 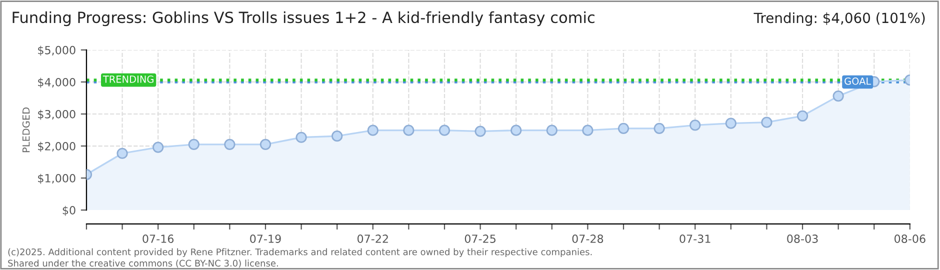 What do you see at coordinates (480, 238) in the screenshot?
I see `x-tick-label: 07-25` at bounding box center [480, 238].